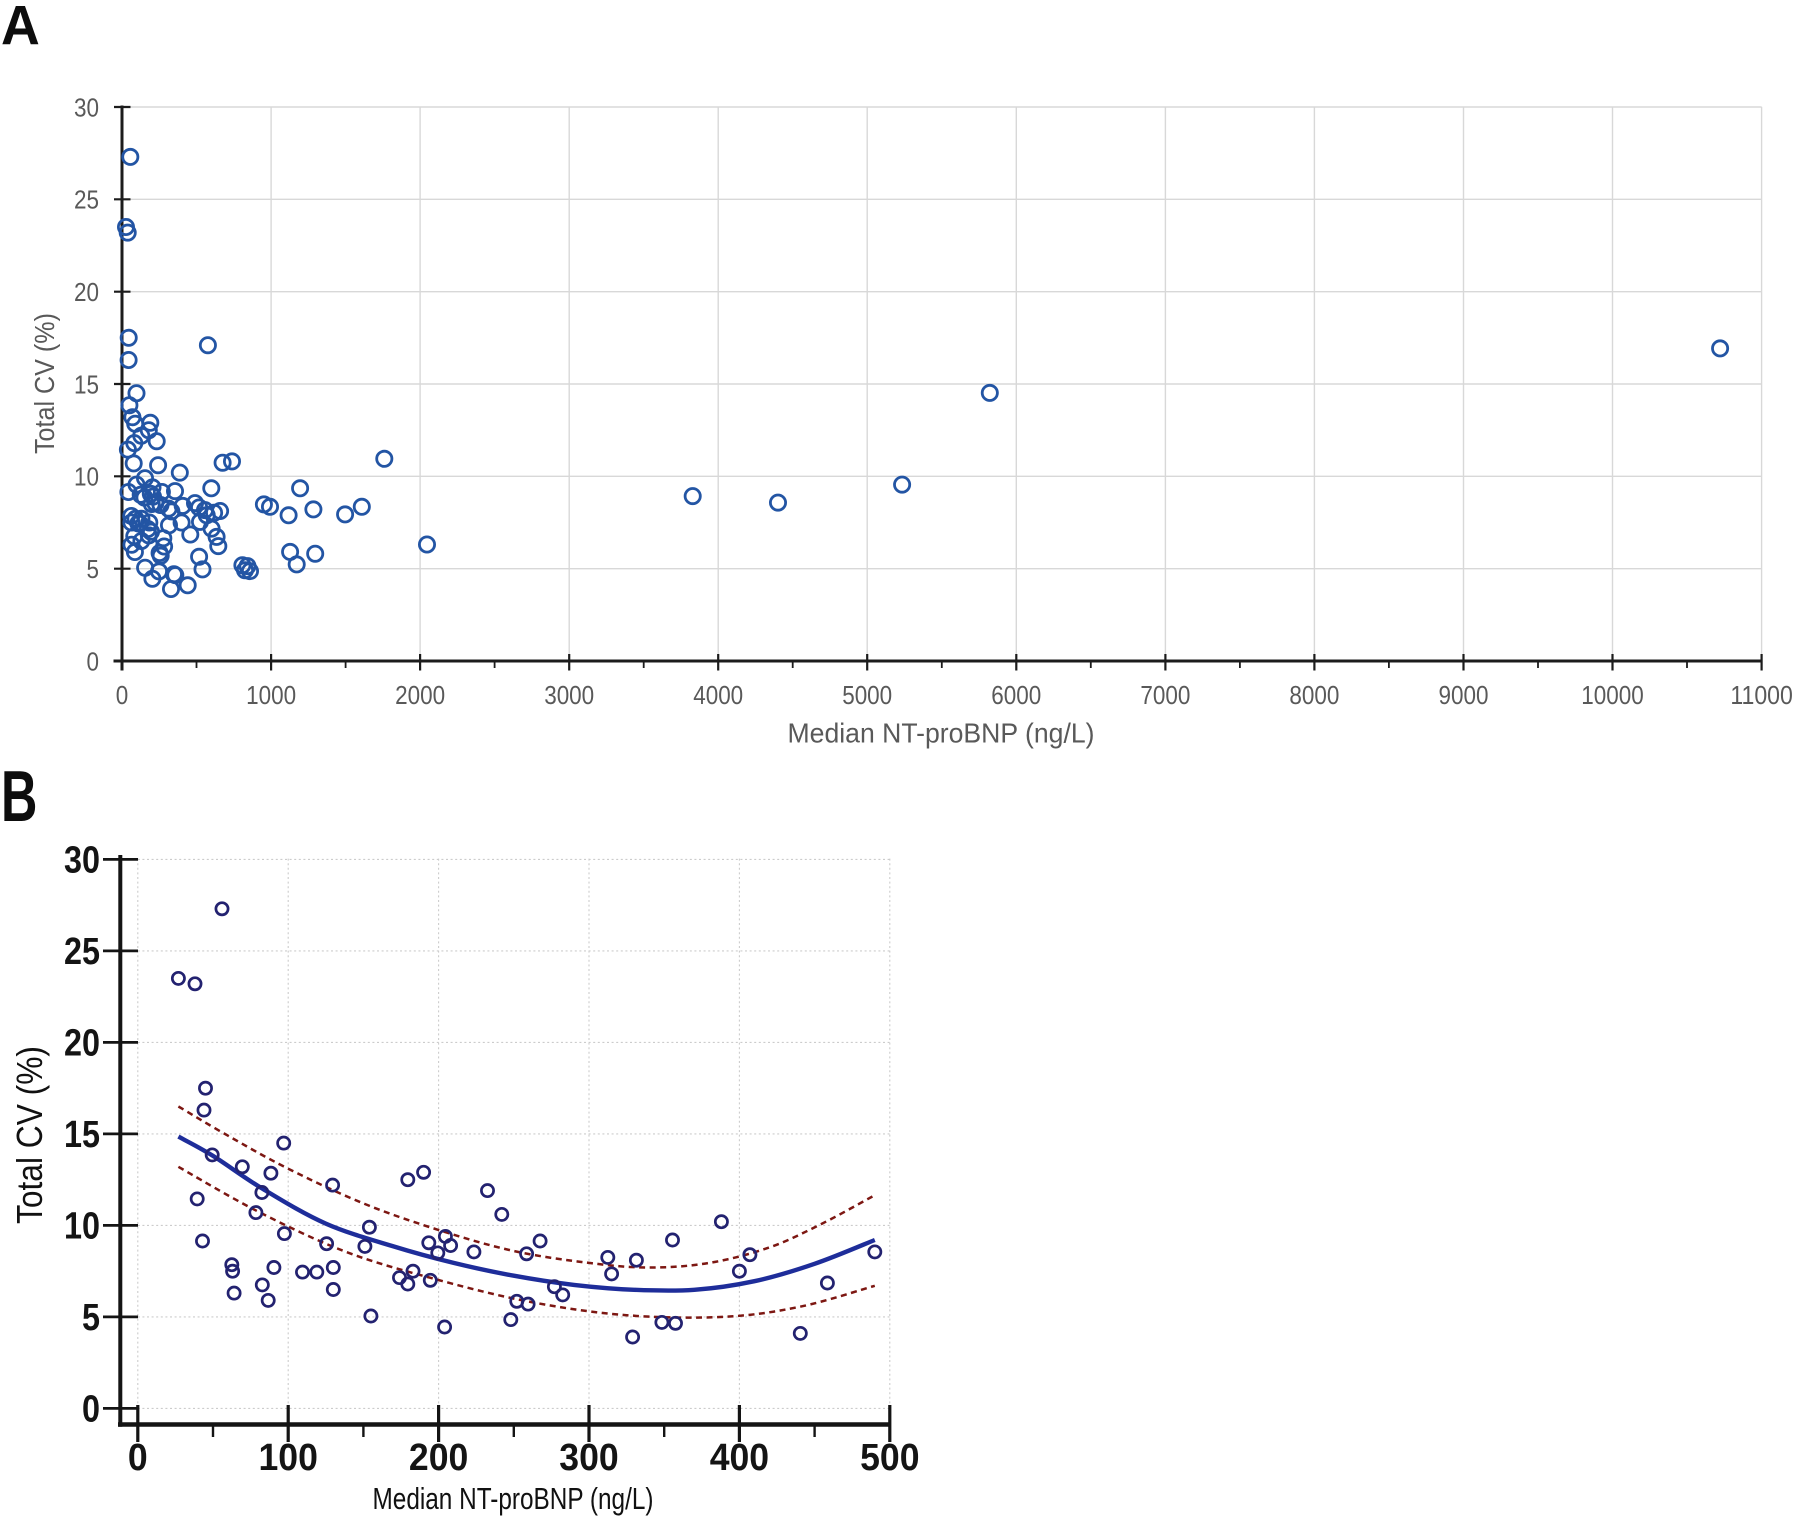 This screenshot has width=1796, height=1532. I want to click on svg-text: 4000, so click(718, 695).